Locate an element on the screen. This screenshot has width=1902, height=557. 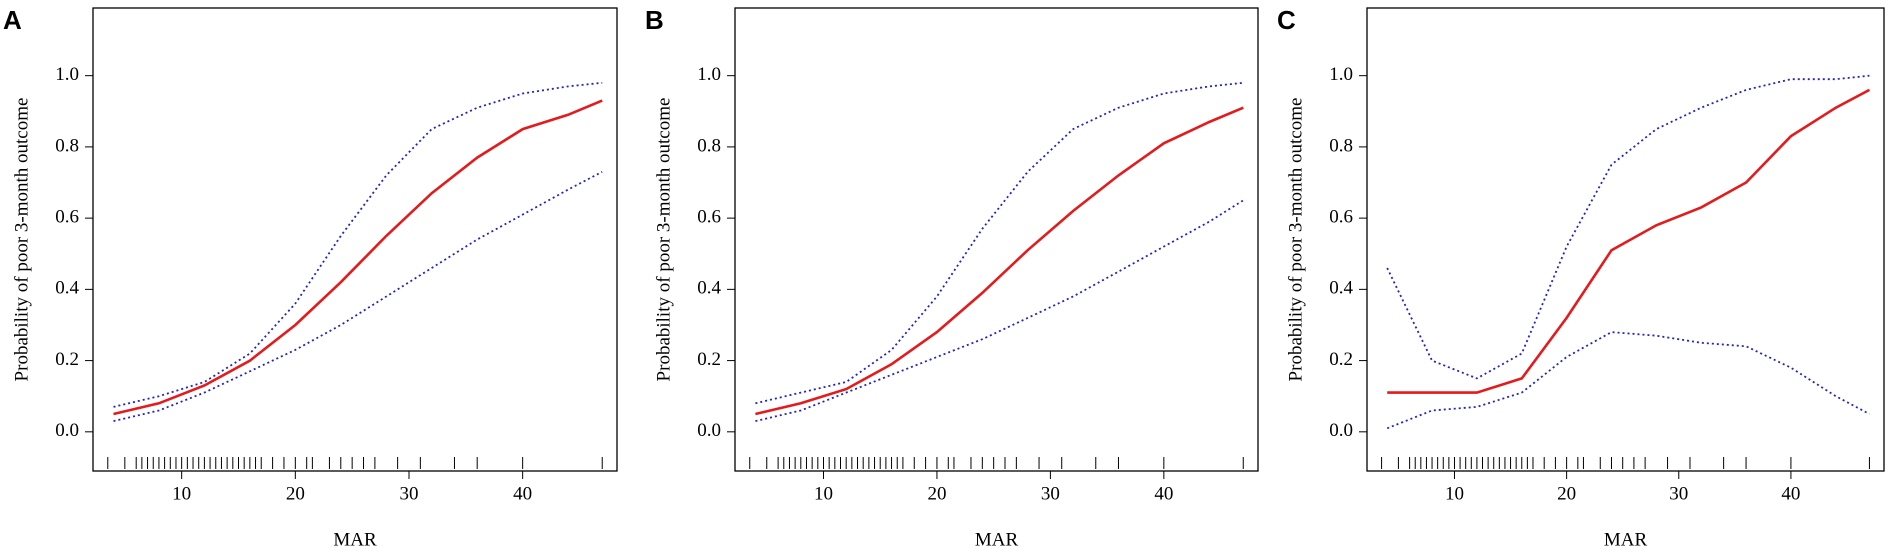
panel-label: A is located at coordinates (12, 20).